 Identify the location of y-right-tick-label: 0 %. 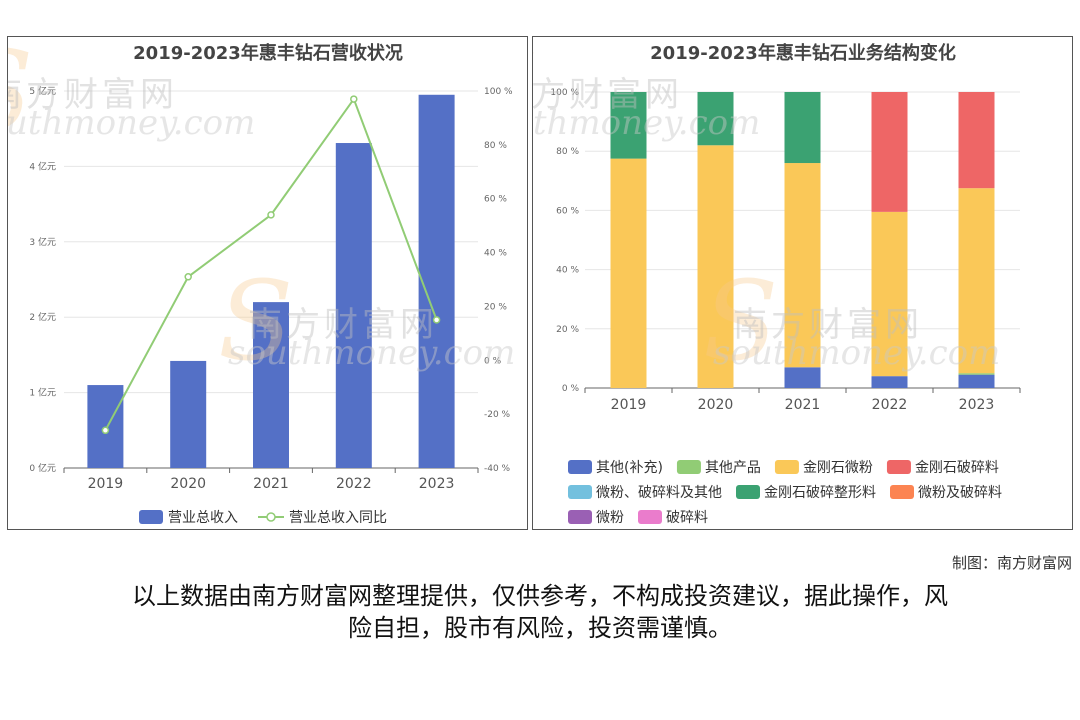
(493, 361).